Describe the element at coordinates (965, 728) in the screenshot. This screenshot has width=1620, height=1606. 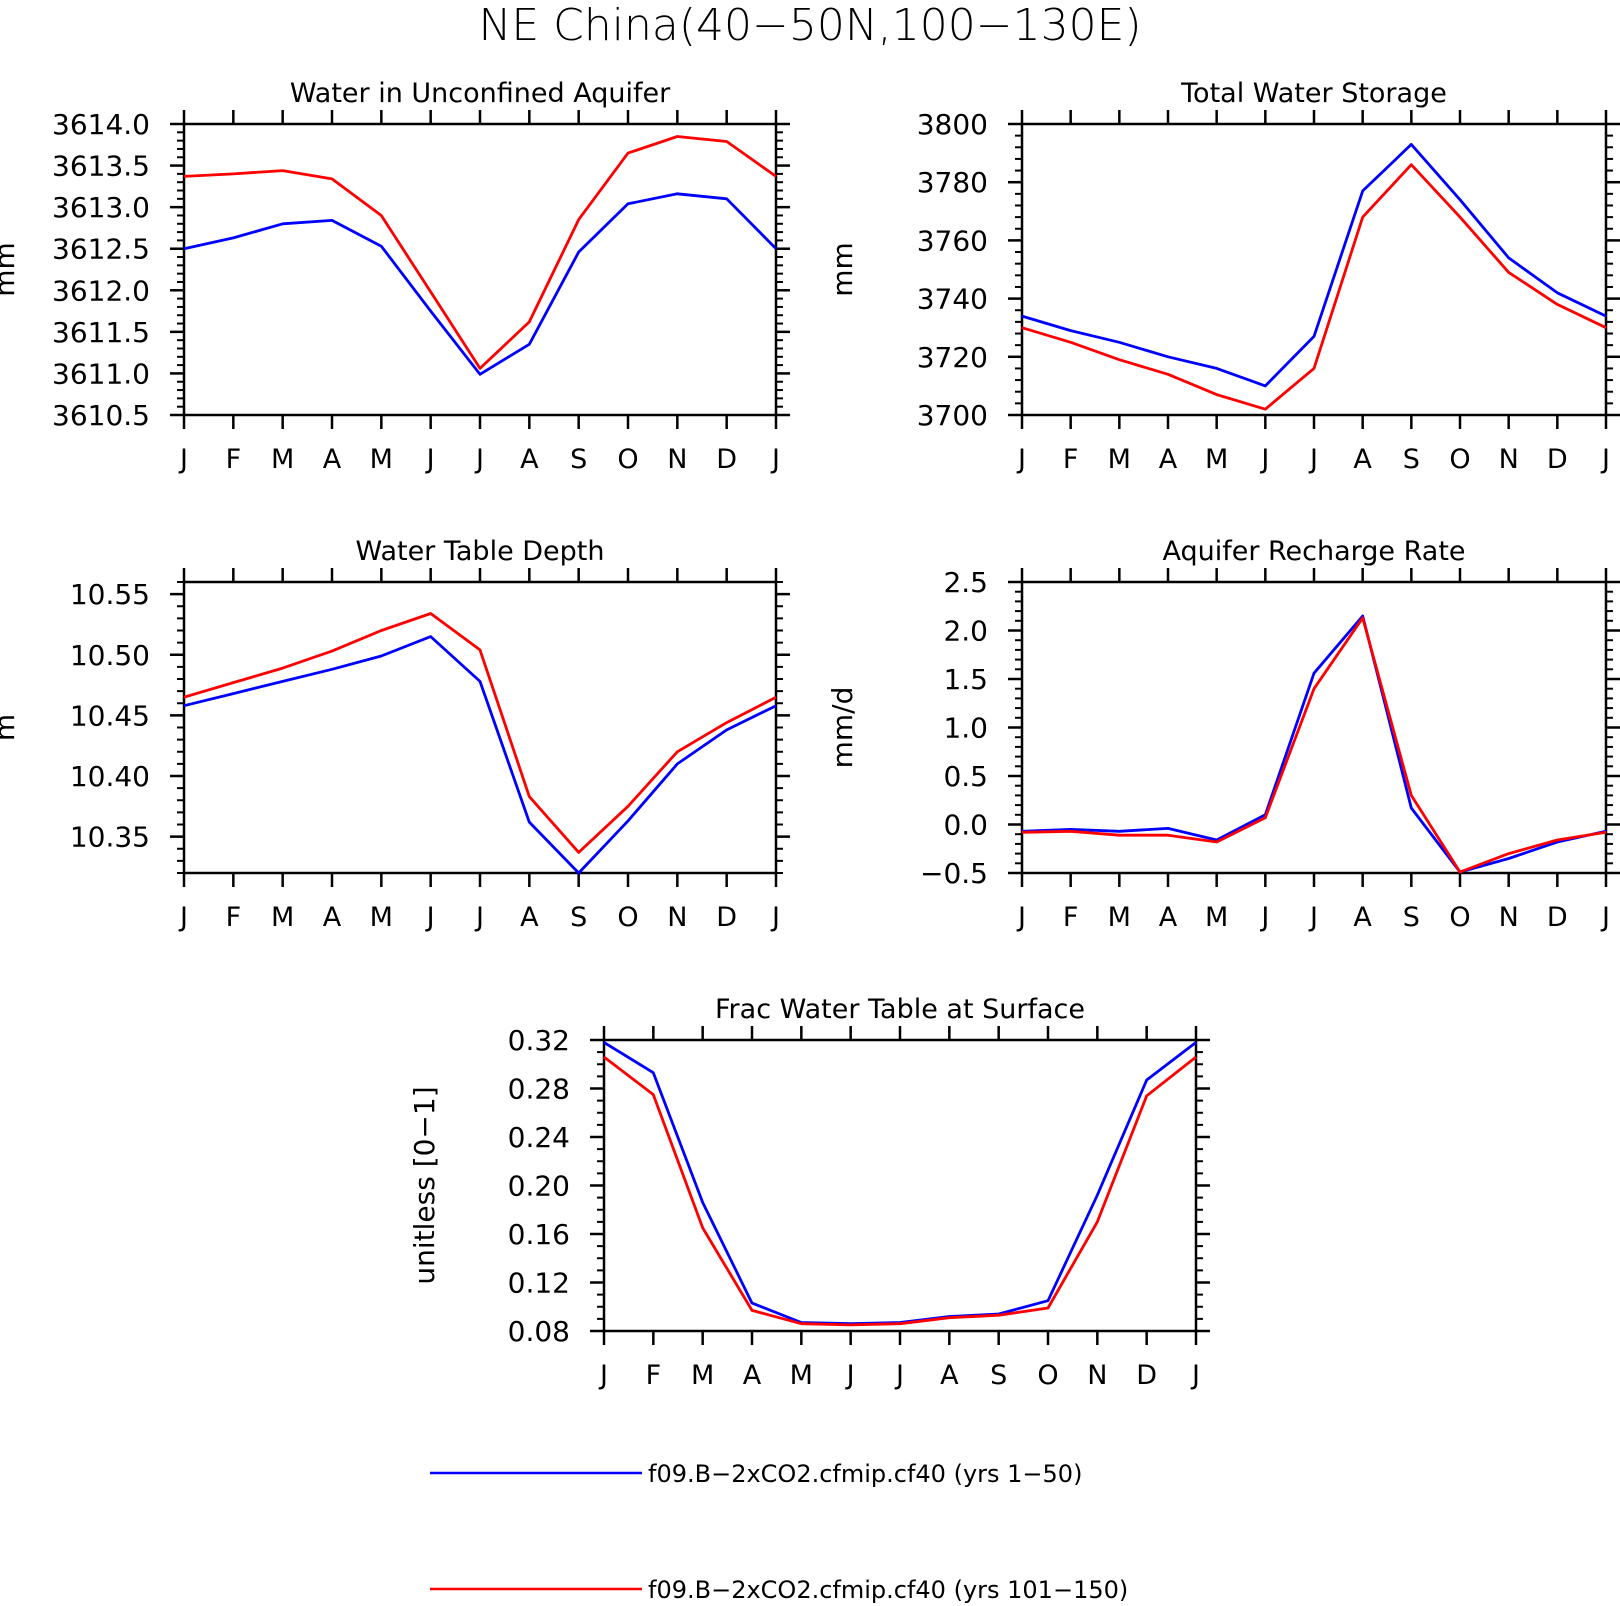
I see `y-tick-label: 1.0` at that location.